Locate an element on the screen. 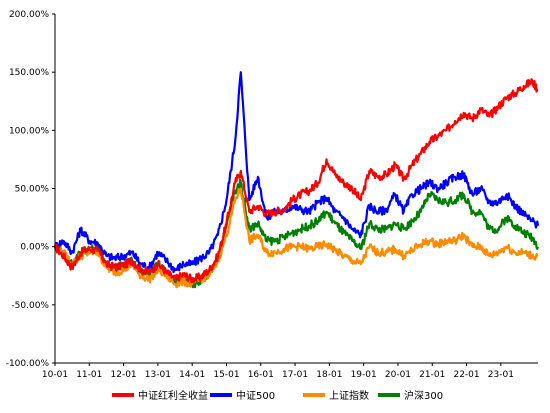  legend: 中证红利全收益 中证500 上证指数 沪深300 is located at coordinates (277, 395).